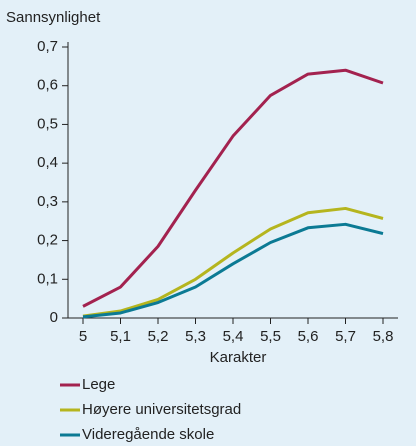 The image size is (416, 446). What do you see at coordinates (345, 336) in the screenshot?
I see `x-tick-label: 5,7` at bounding box center [345, 336].